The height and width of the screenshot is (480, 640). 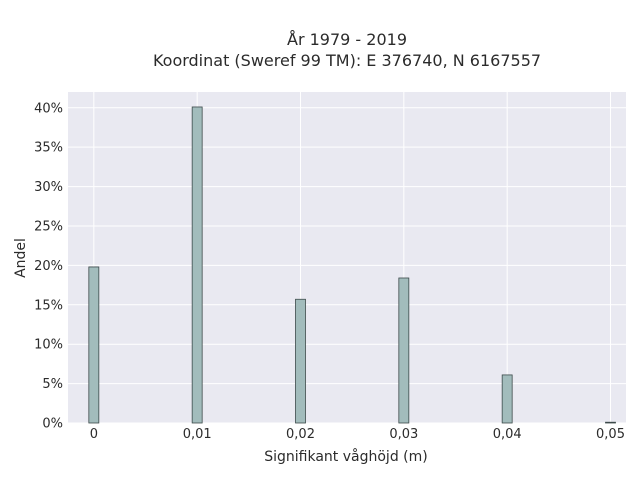 I want to click on x-tick-label: 0,02, so click(x=300, y=434).